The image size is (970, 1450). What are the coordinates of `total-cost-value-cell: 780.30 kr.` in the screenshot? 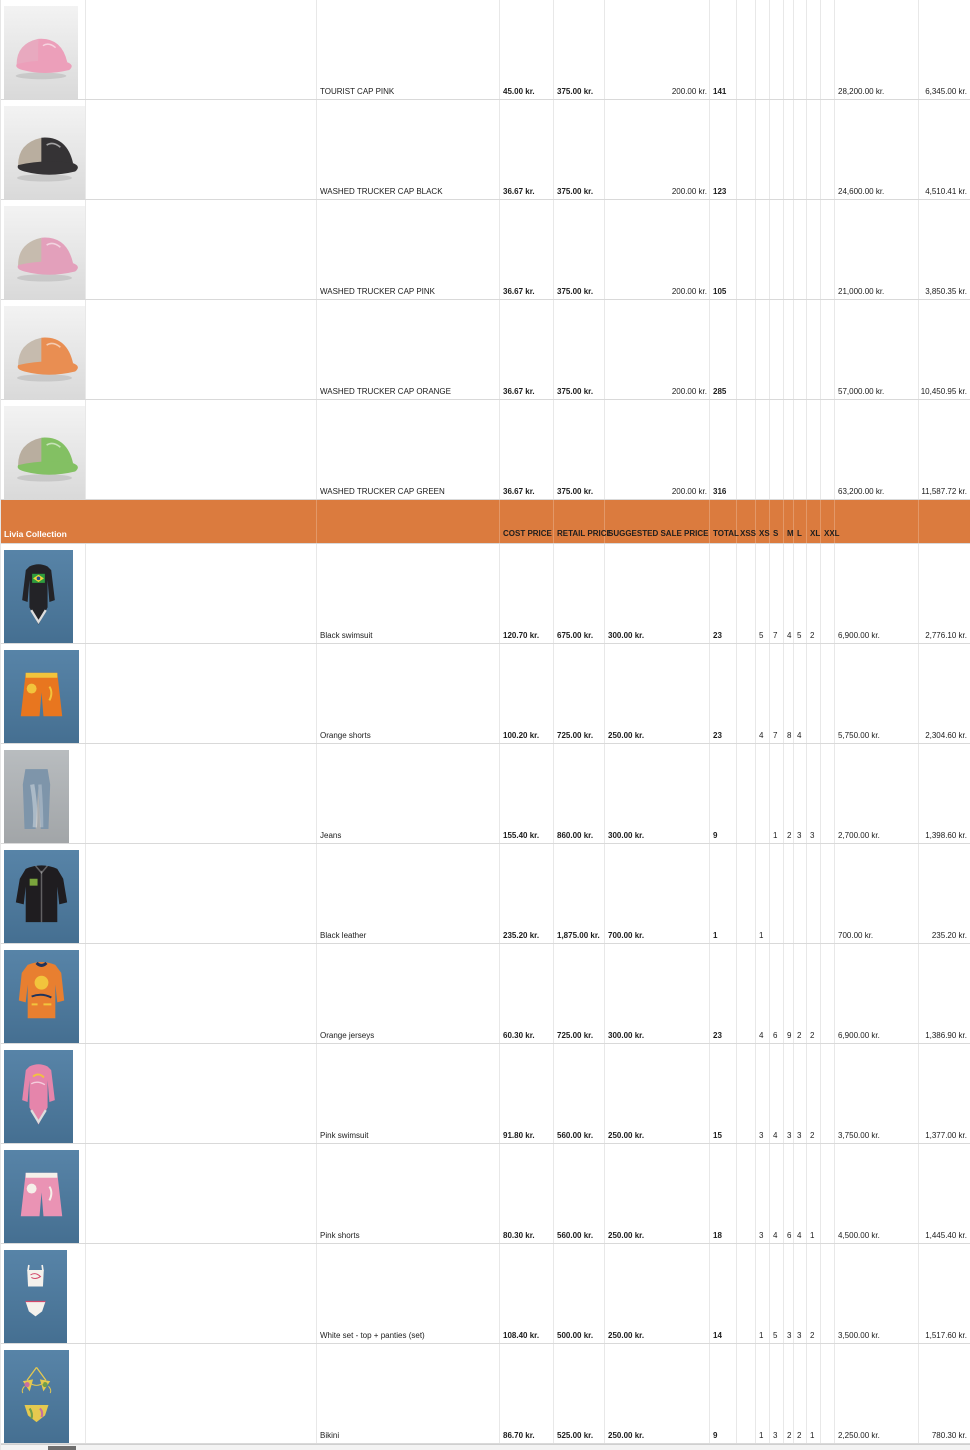 It's located at (944, 1393).